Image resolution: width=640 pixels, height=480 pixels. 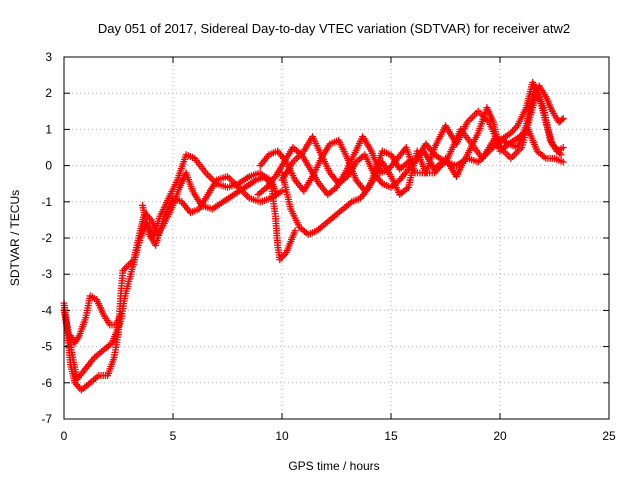 I want to click on x-tick-label: 20, so click(x=500, y=436).